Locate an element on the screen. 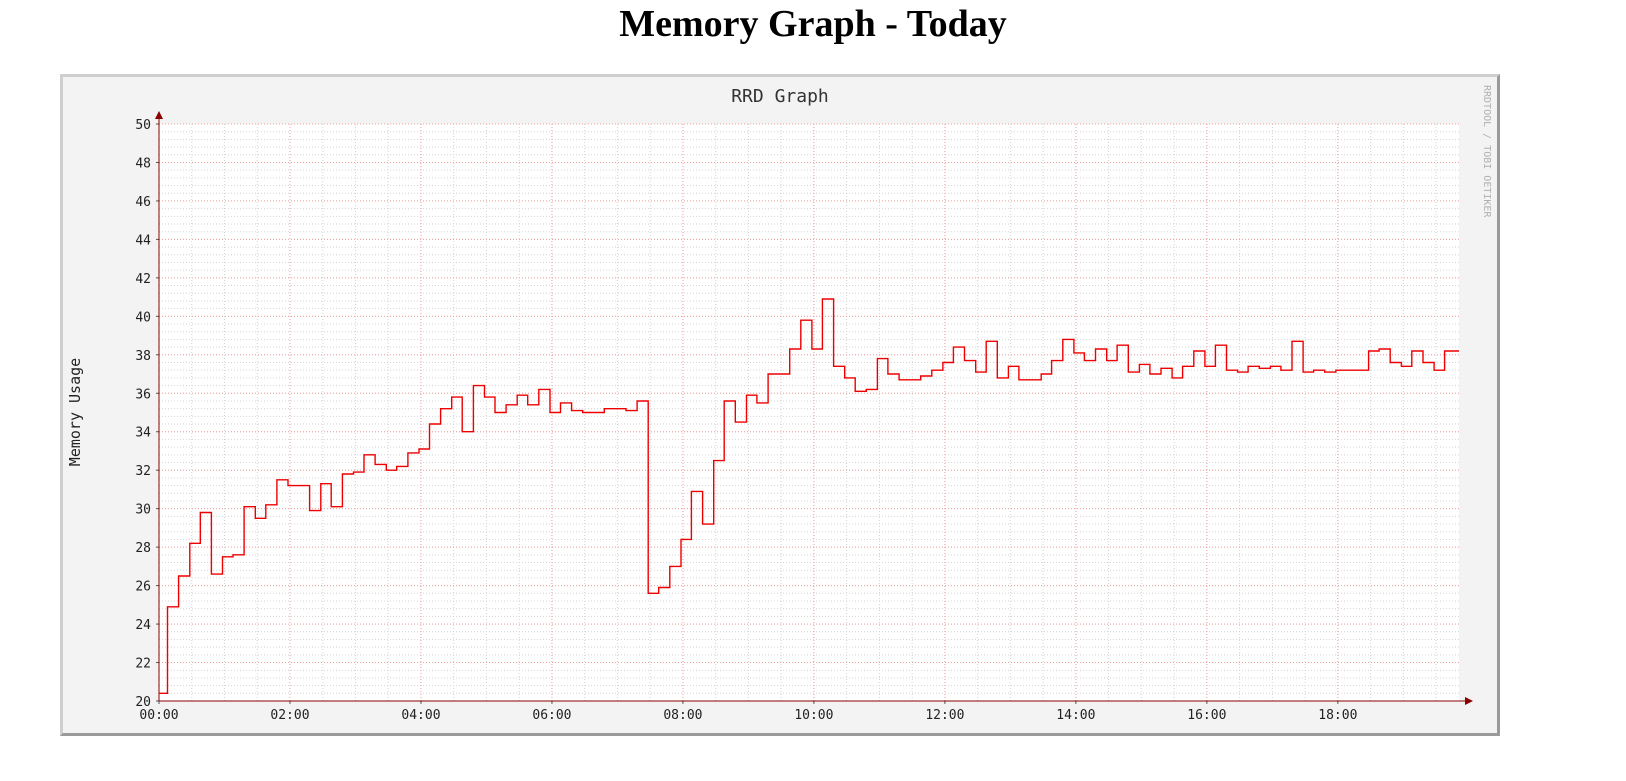  x-tick-label: 04:00 is located at coordinates (420, 715).